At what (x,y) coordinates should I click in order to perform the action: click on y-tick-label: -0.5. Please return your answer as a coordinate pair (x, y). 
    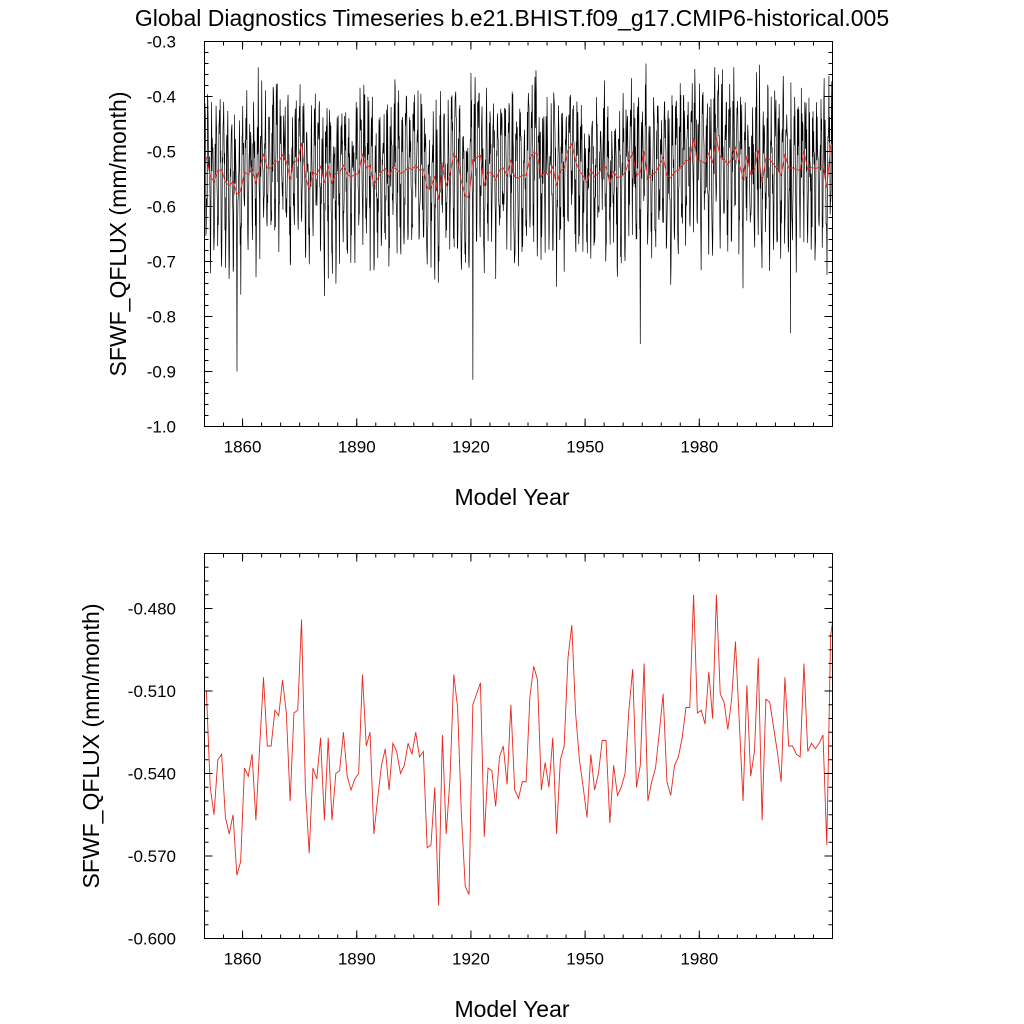
    Looking at the image, I should click on (161, 152).